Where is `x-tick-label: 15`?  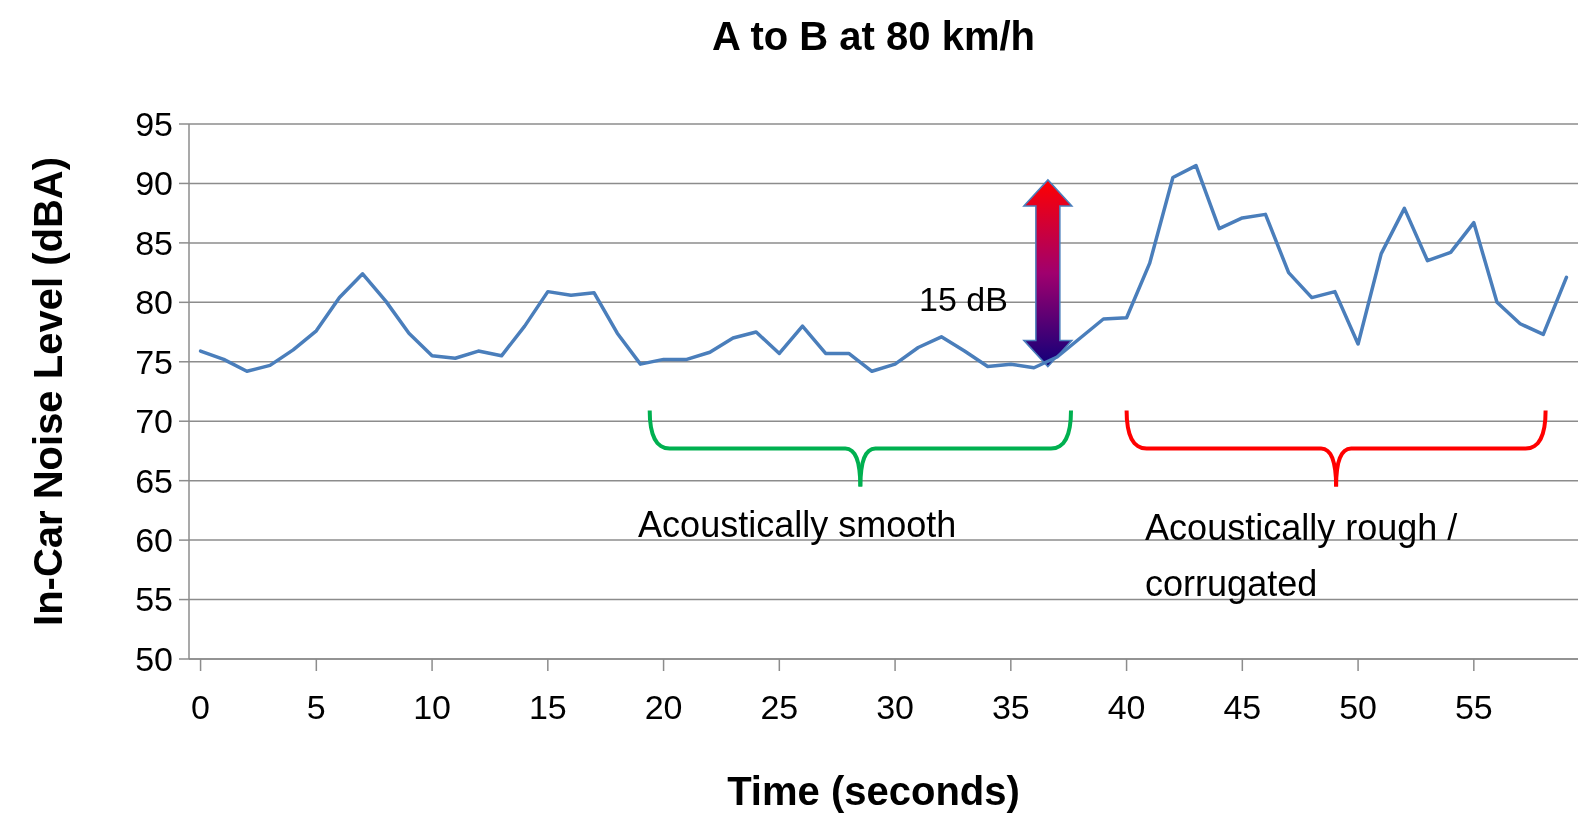
x-tick-label: 15 is located at coordinates (547, 707).